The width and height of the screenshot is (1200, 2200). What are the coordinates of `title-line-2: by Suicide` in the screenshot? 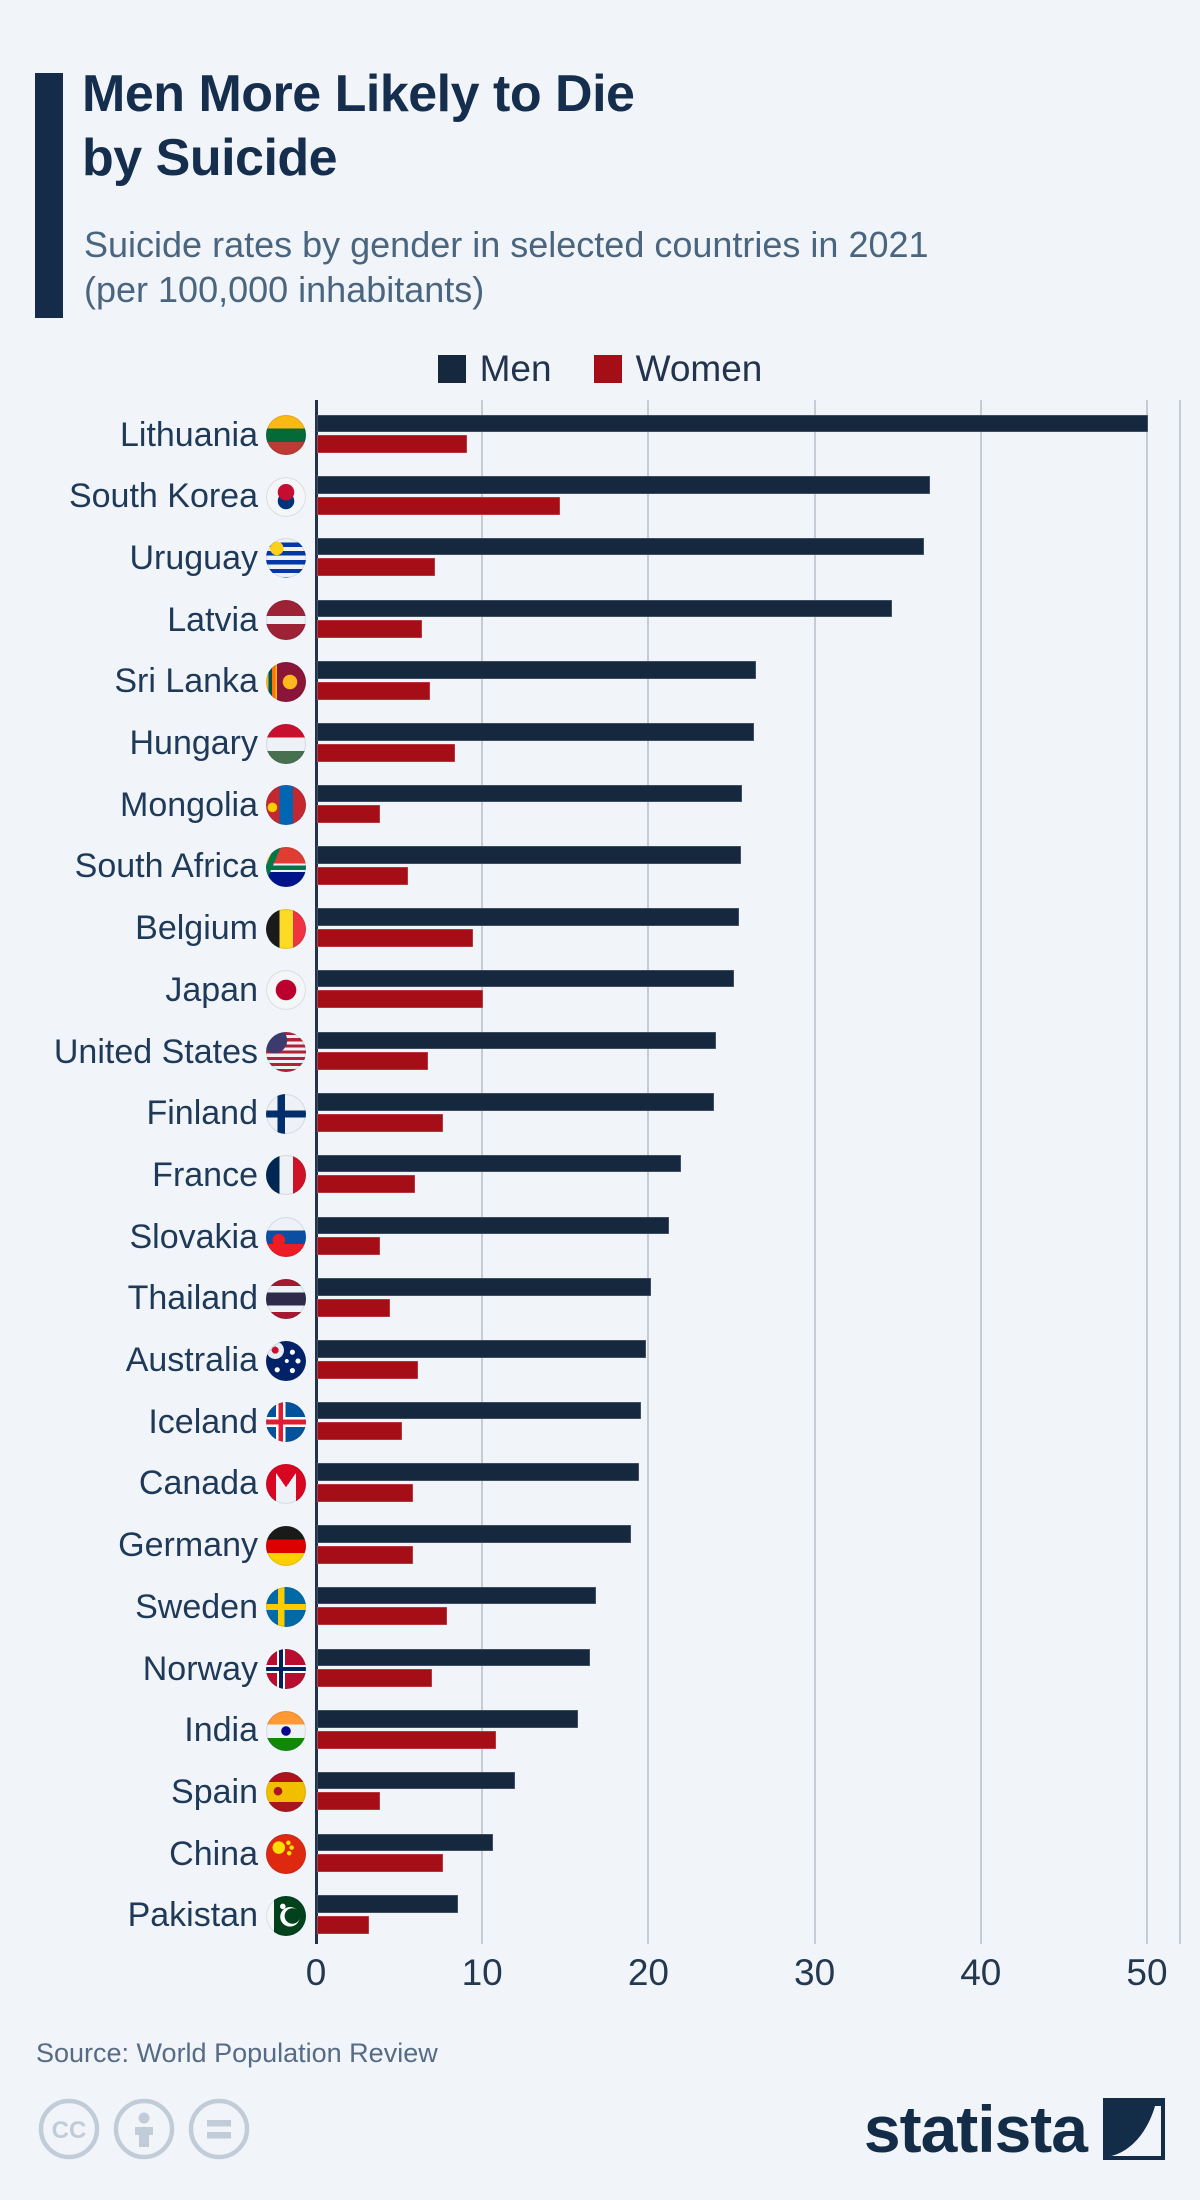 It's located at (210, 158).